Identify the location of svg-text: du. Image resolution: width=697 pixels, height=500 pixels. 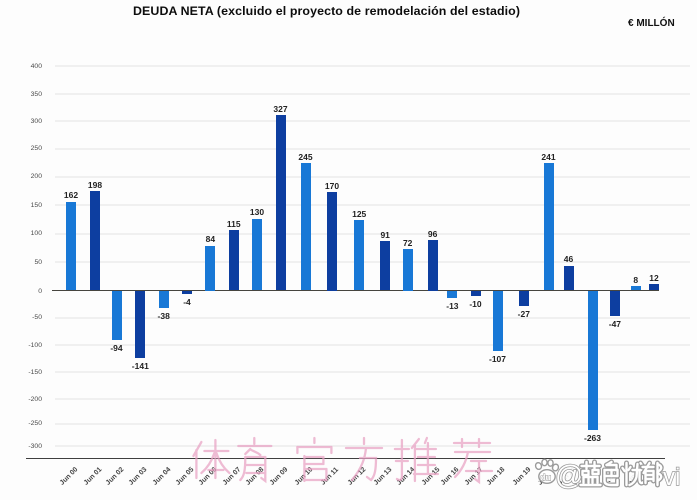
(545, 478).